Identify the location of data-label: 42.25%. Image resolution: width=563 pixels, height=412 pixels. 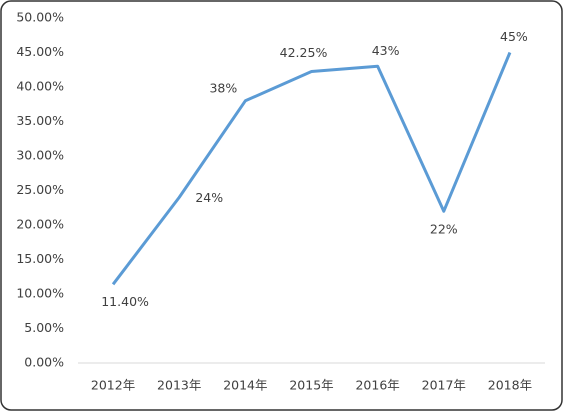
(304, 52).